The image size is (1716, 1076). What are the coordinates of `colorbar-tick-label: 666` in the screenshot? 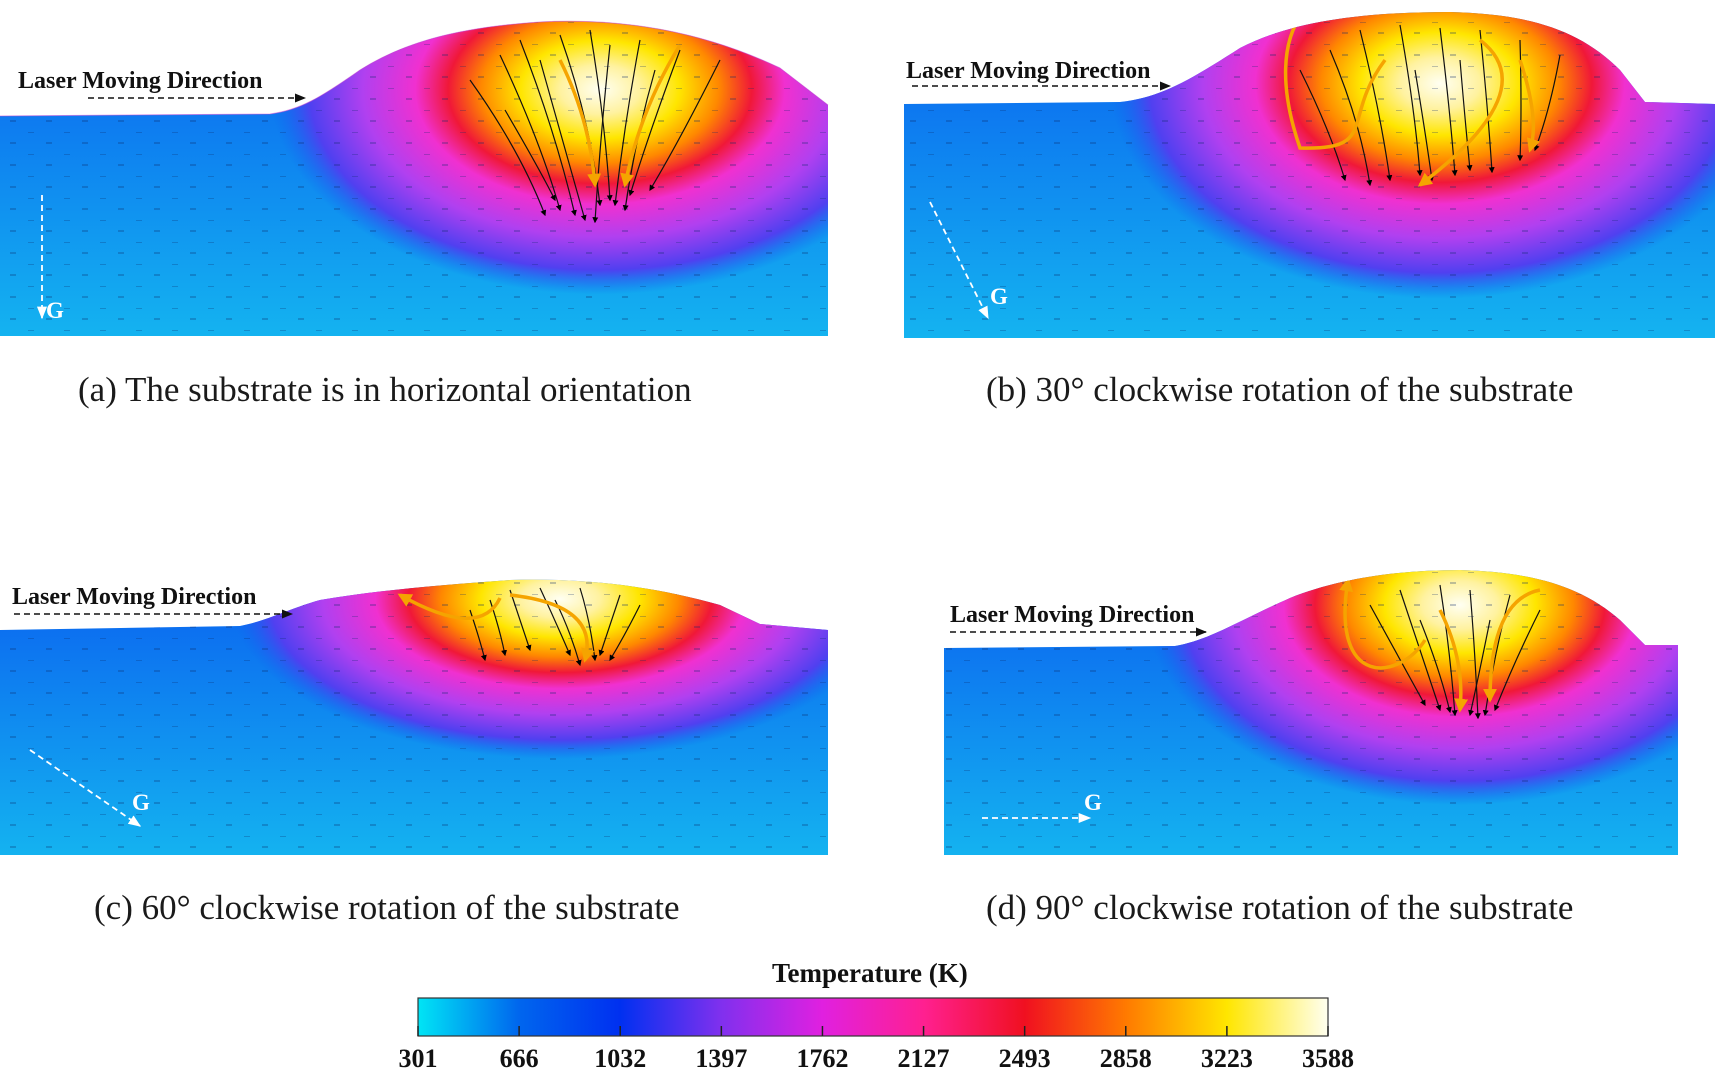 It's located at (519, 1058).